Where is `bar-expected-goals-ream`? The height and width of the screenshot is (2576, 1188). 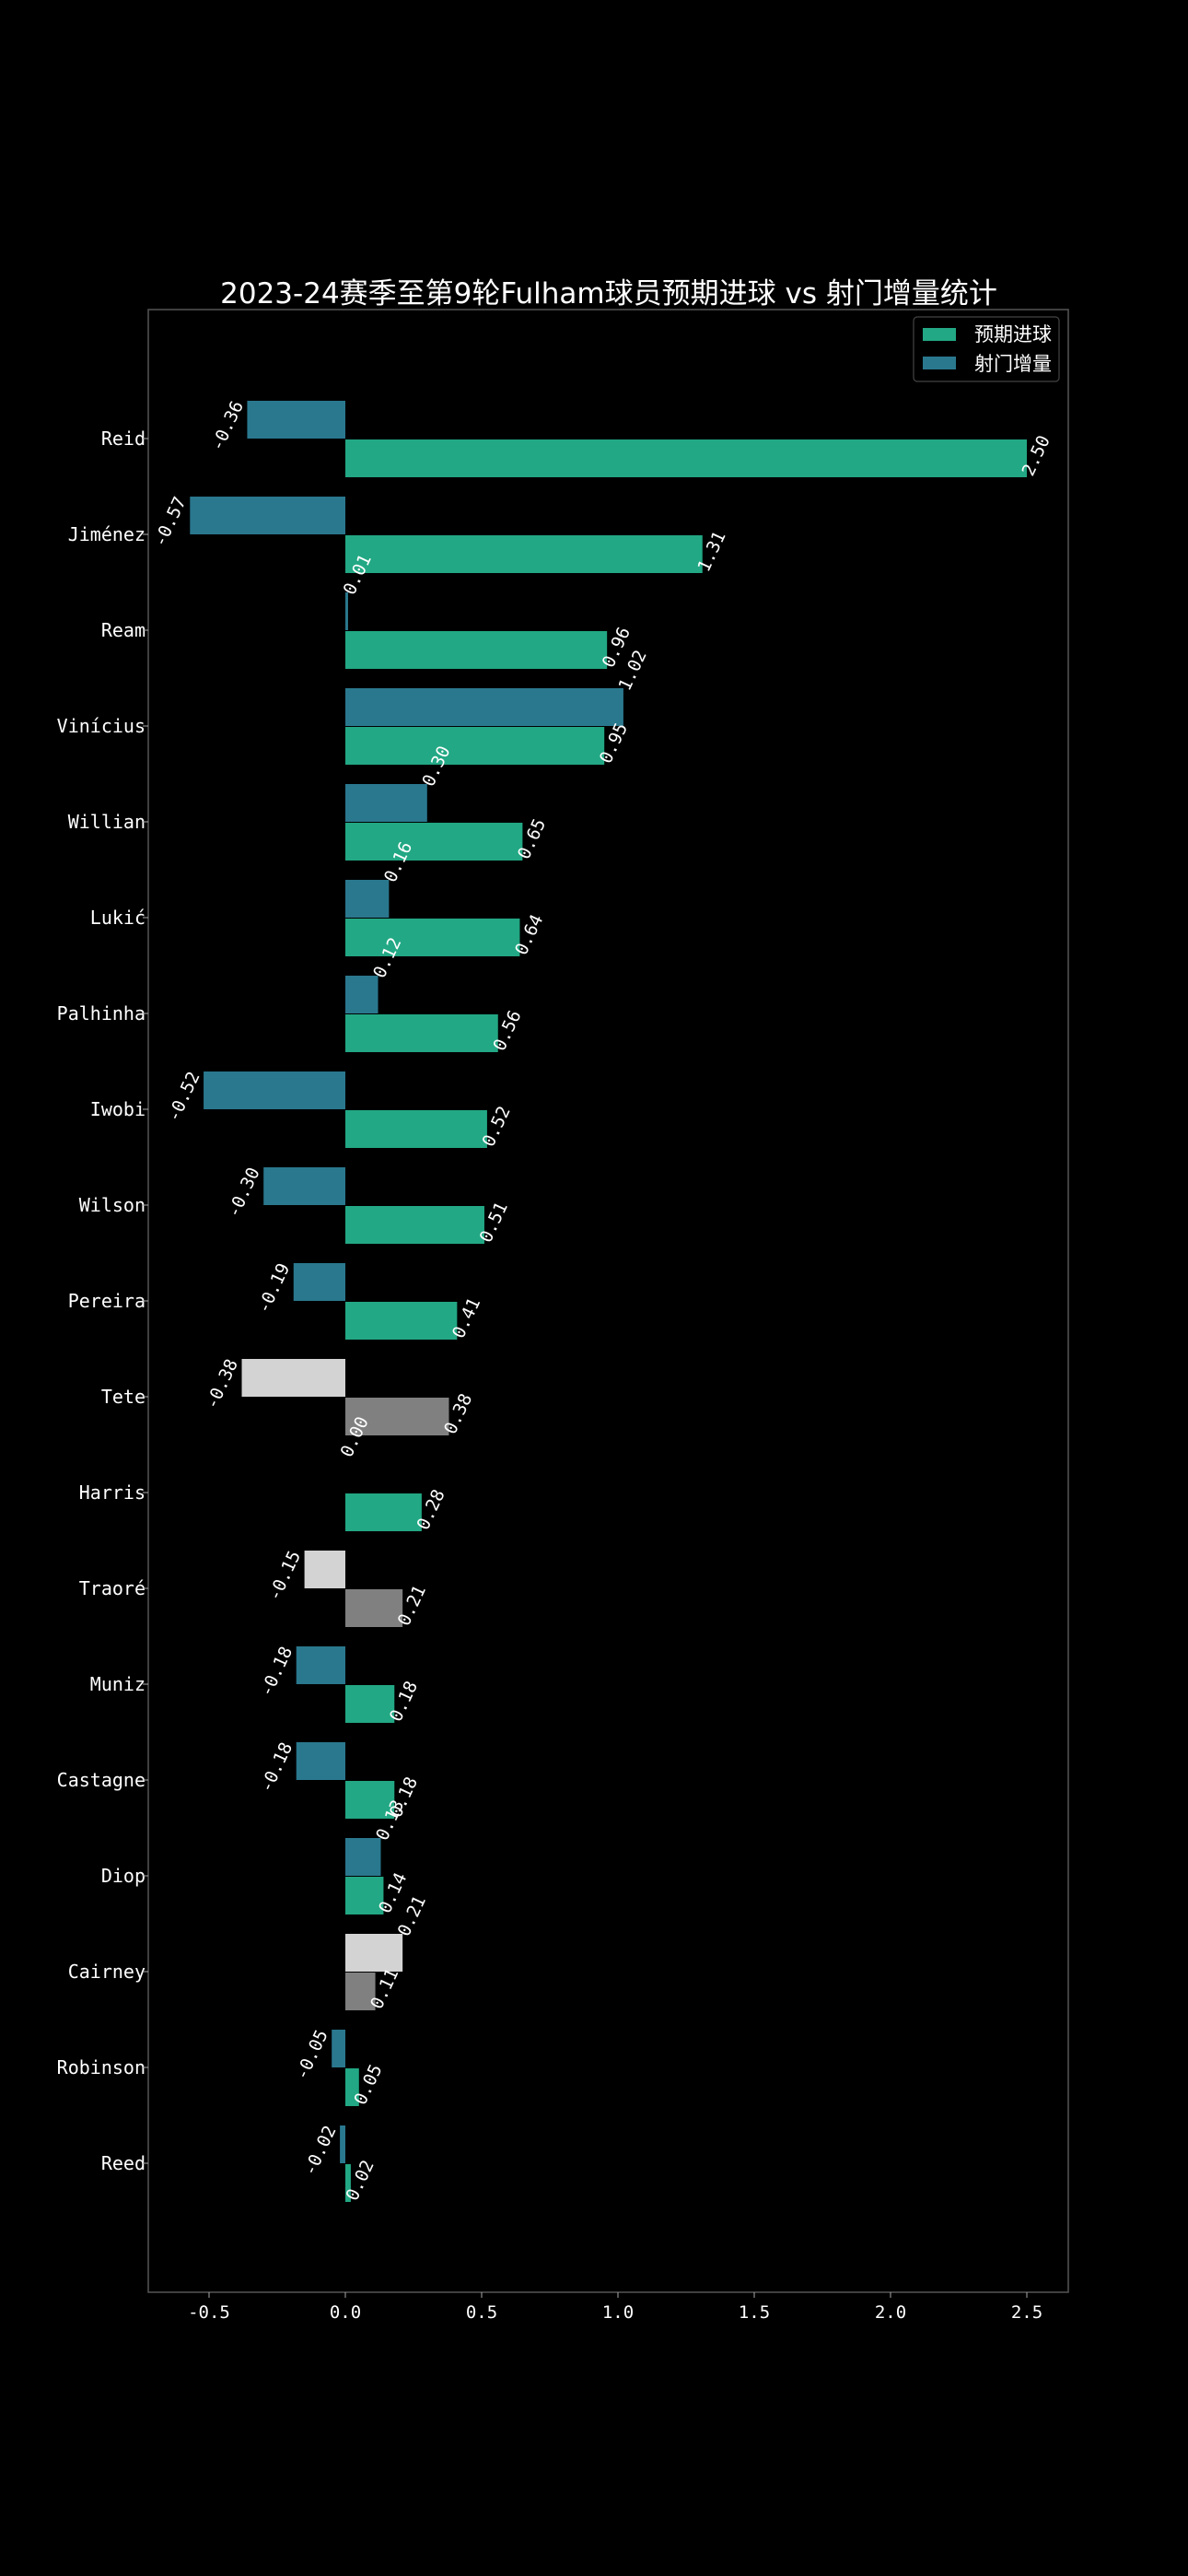 bar-expected-goals-ream is located at coordinates (476, 650).